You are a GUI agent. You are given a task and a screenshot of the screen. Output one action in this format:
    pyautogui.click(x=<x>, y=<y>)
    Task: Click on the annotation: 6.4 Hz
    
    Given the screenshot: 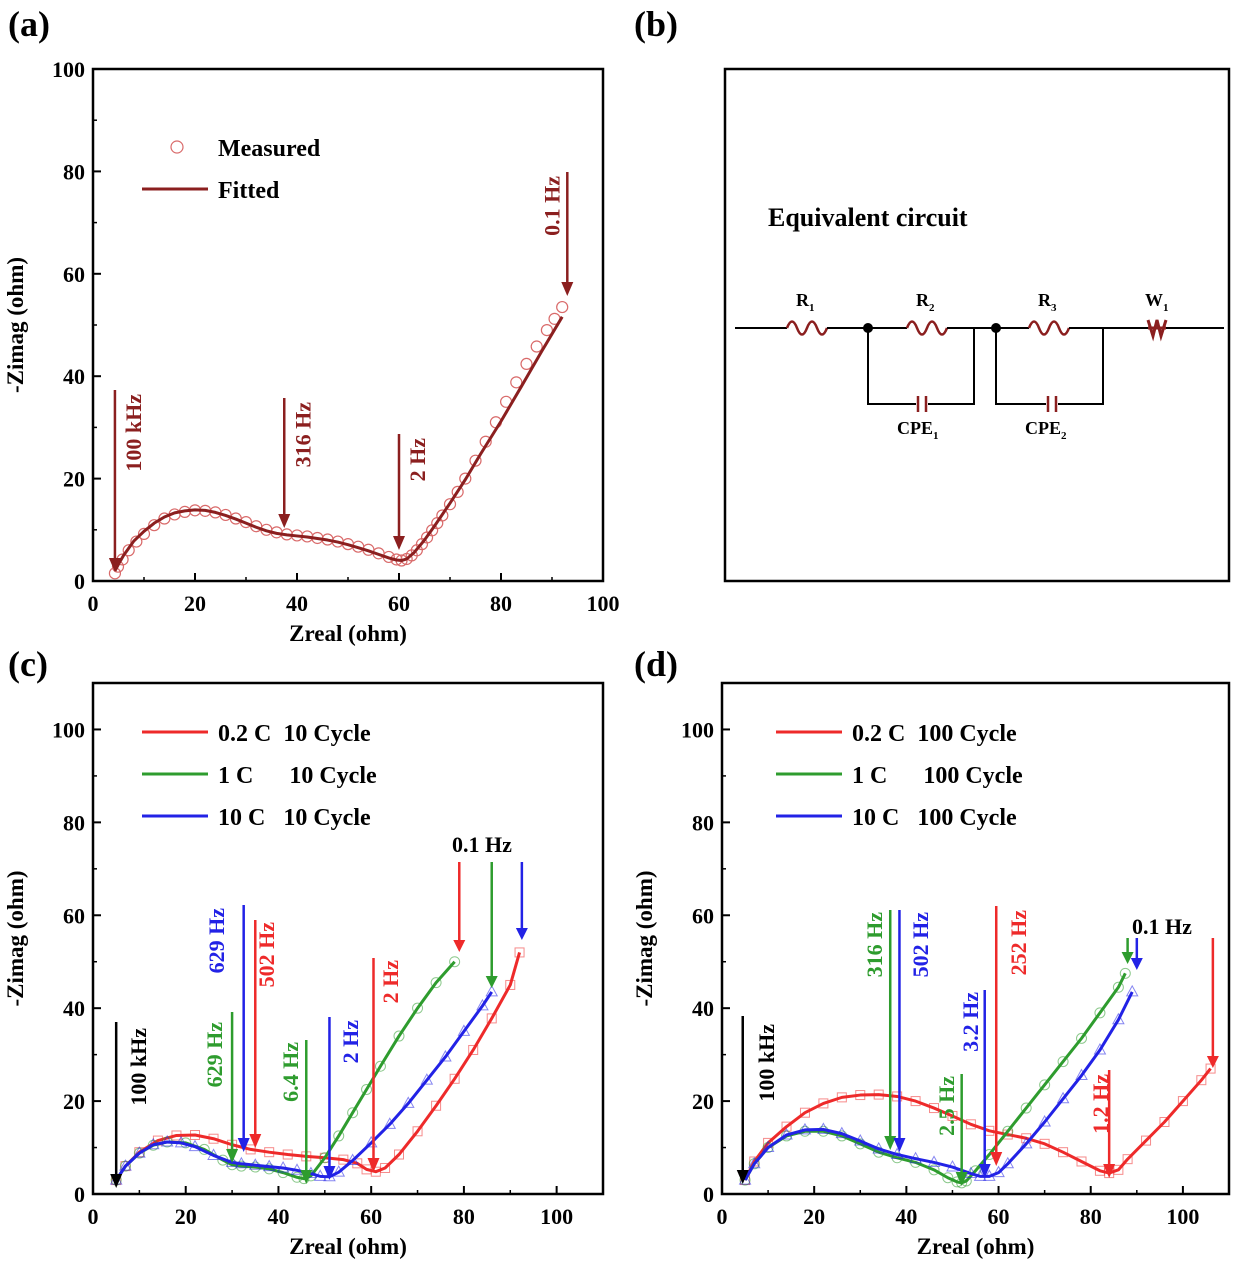 What is the action you would take?
    pyautogui.click(x=295, y=1112)
    